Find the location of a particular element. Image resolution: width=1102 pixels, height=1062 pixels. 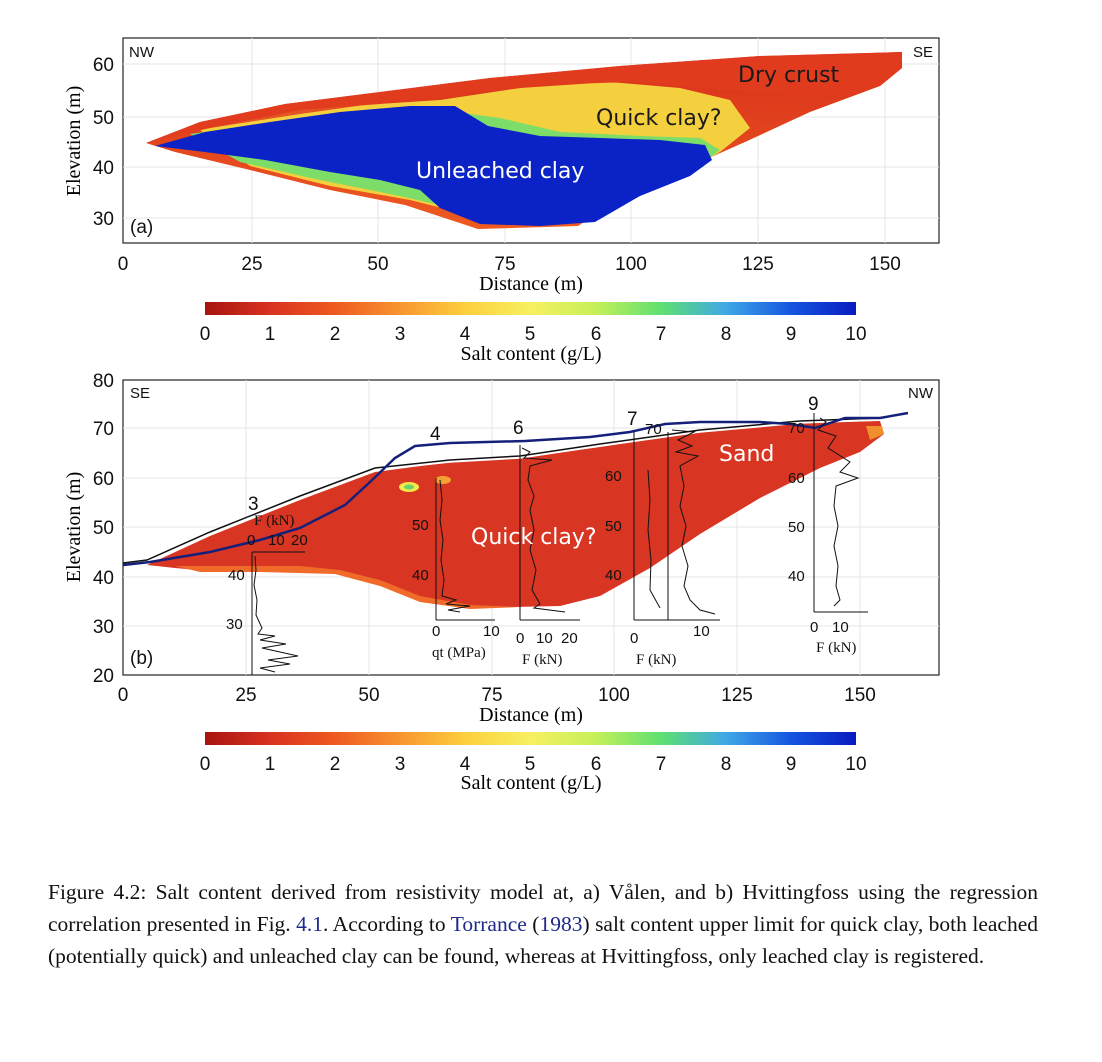

panel-b-ytick: 70 is located at coordinates (103, 429).